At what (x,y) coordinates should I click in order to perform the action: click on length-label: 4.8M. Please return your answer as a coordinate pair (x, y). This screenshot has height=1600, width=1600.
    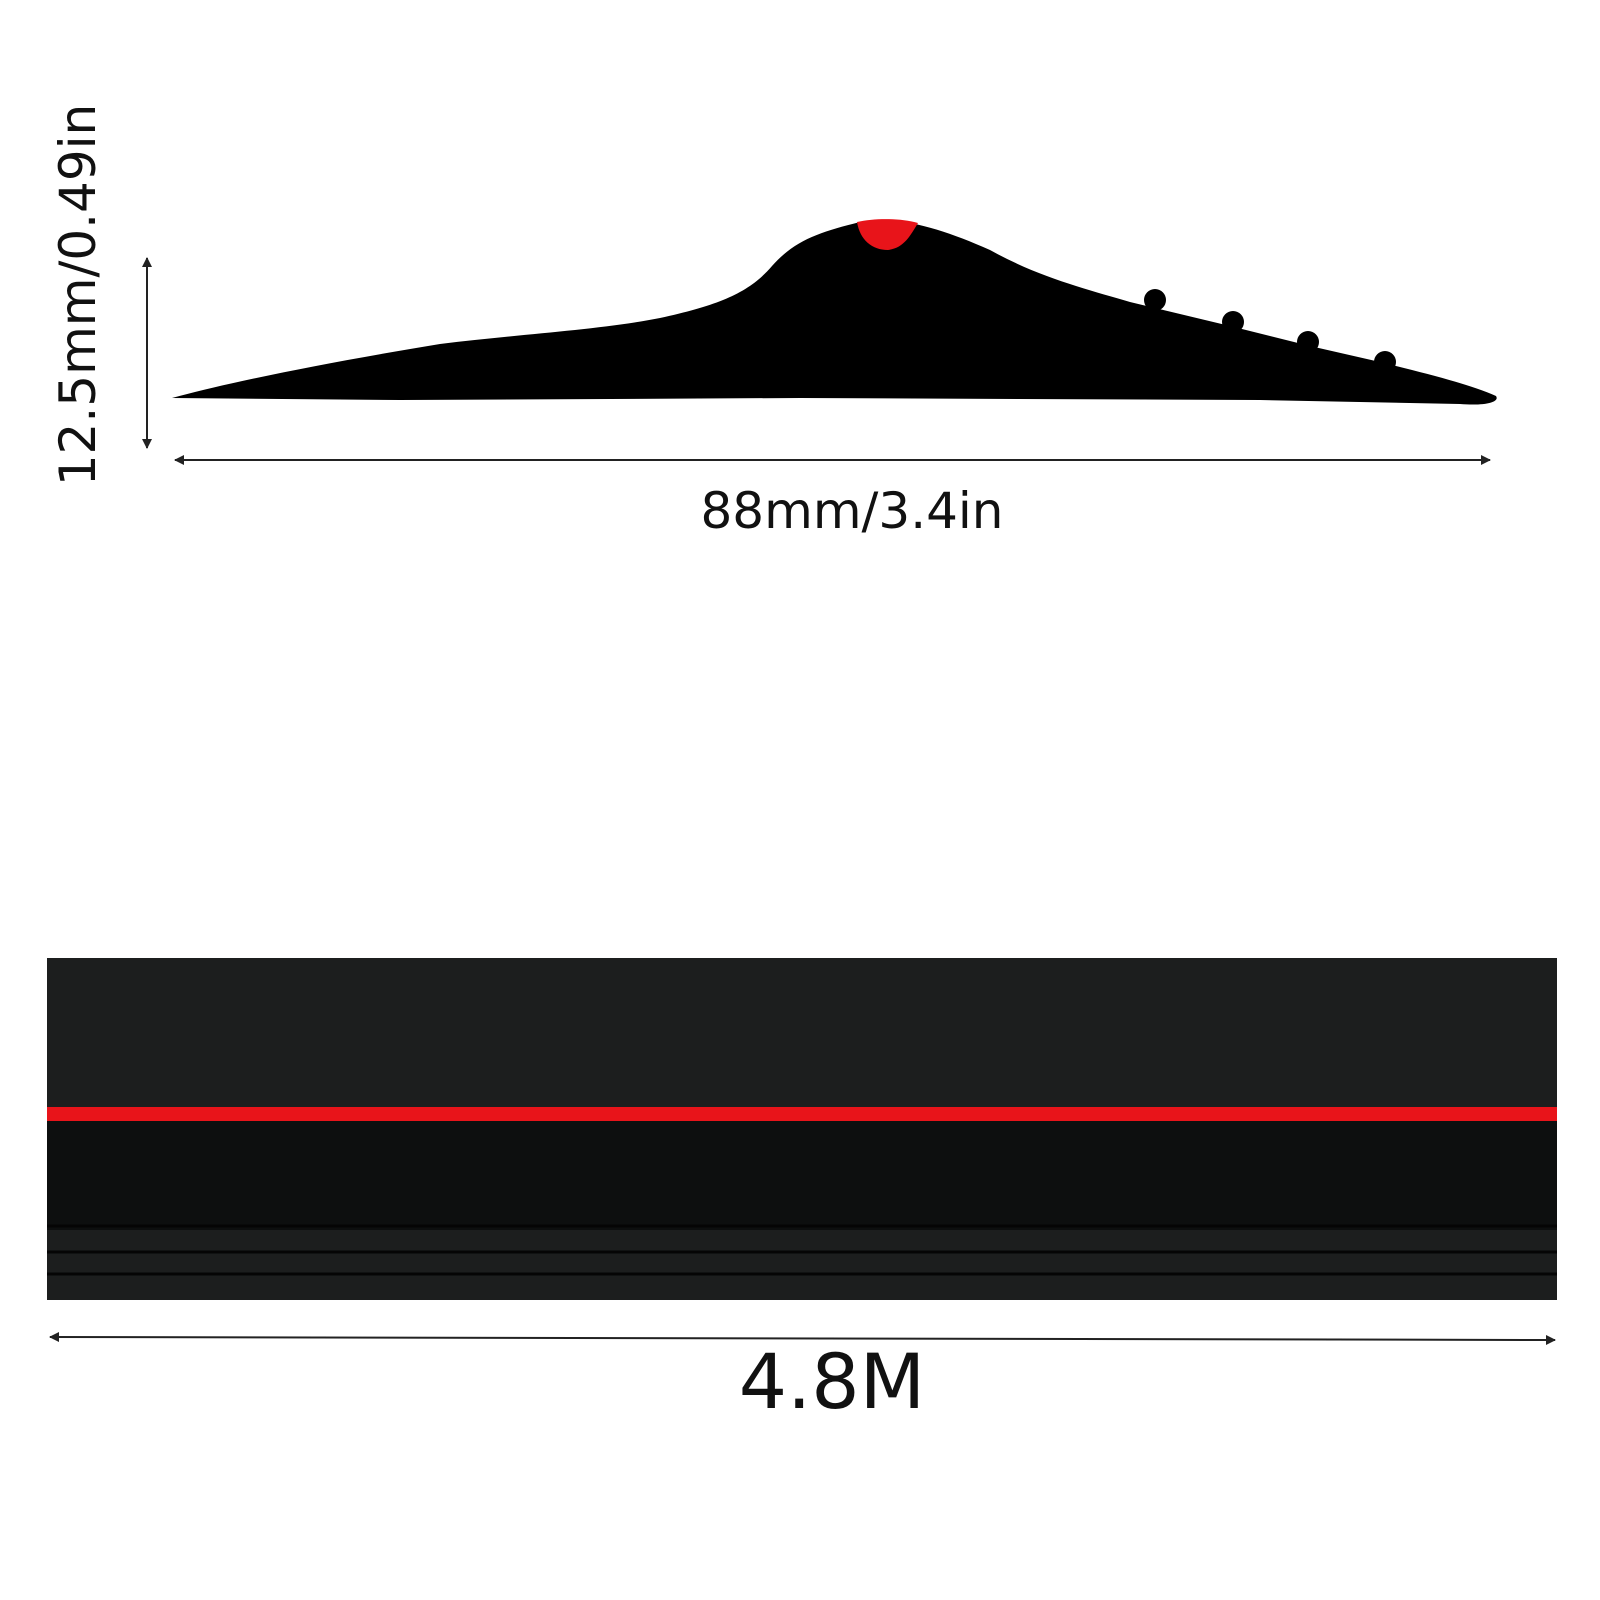
    Looking at the image, I should click on (832, 1381).